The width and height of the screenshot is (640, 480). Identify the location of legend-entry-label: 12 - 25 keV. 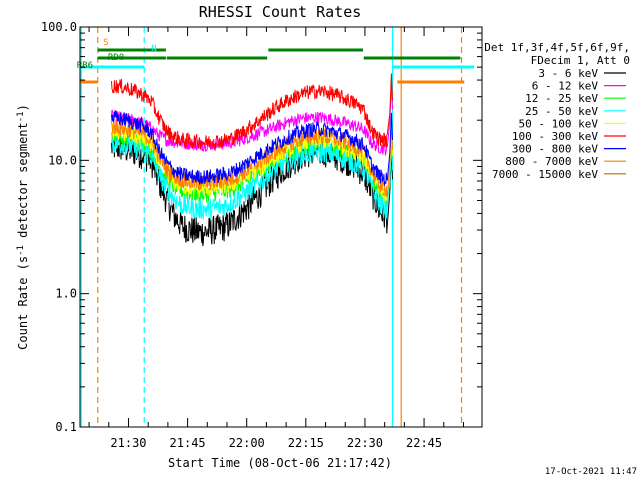
(561, 98).